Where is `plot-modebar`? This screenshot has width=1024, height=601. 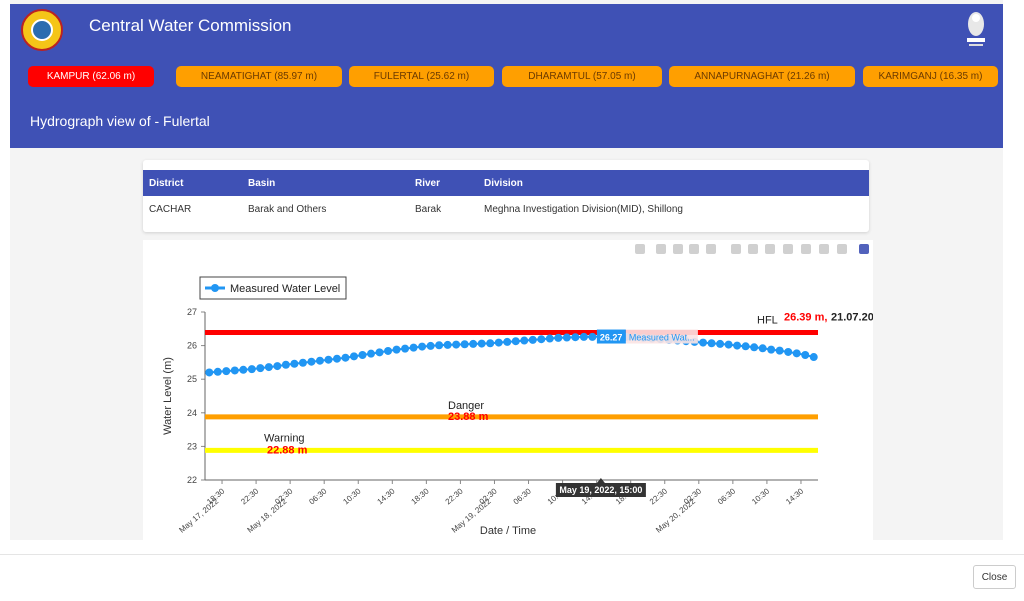 plot-modebar is located at coordinates (752, 249).